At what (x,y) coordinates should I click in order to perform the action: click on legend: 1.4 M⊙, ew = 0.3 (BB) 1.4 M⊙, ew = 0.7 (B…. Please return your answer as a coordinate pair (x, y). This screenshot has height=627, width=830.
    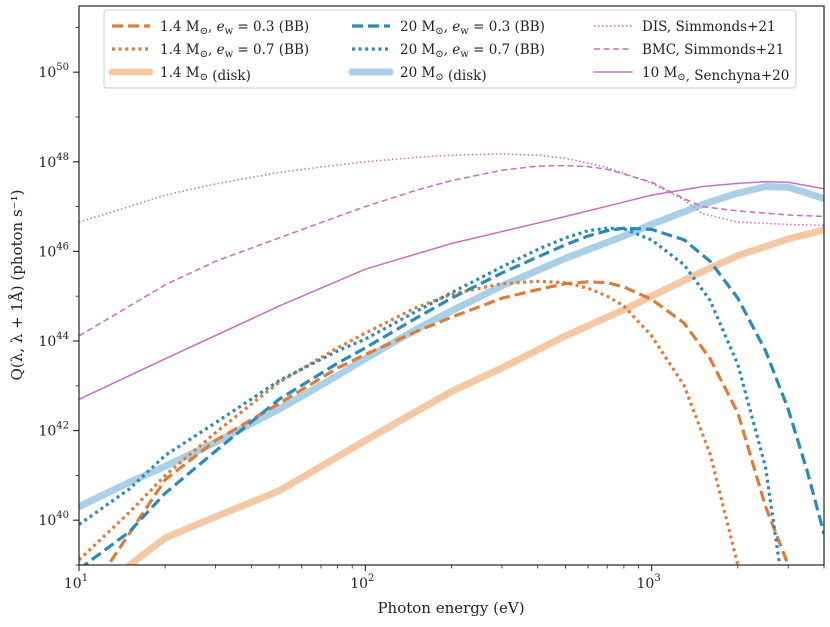
    Looking at the image, I should click on (450, 49).